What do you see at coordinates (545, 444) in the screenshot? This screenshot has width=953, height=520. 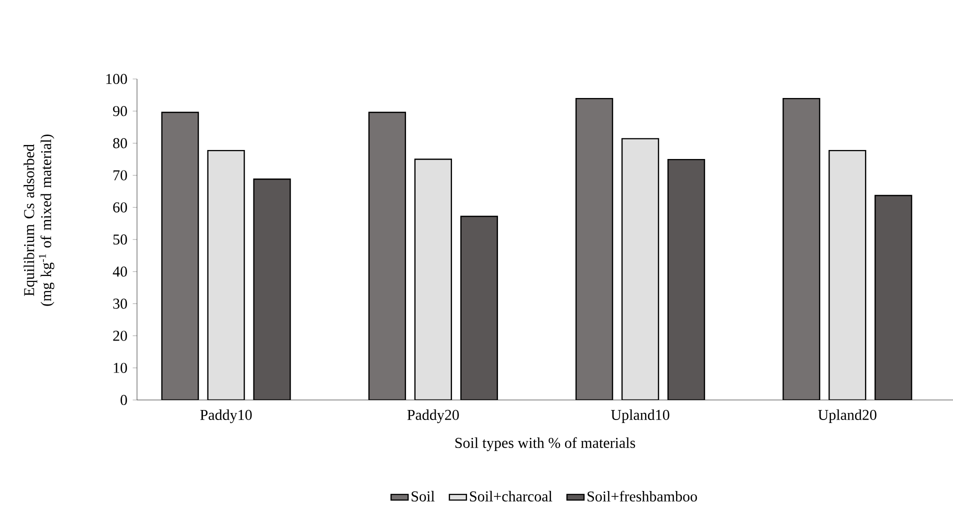 I see `x-axis-title: Soil types with % of materials` at bounding box center [545, 444].